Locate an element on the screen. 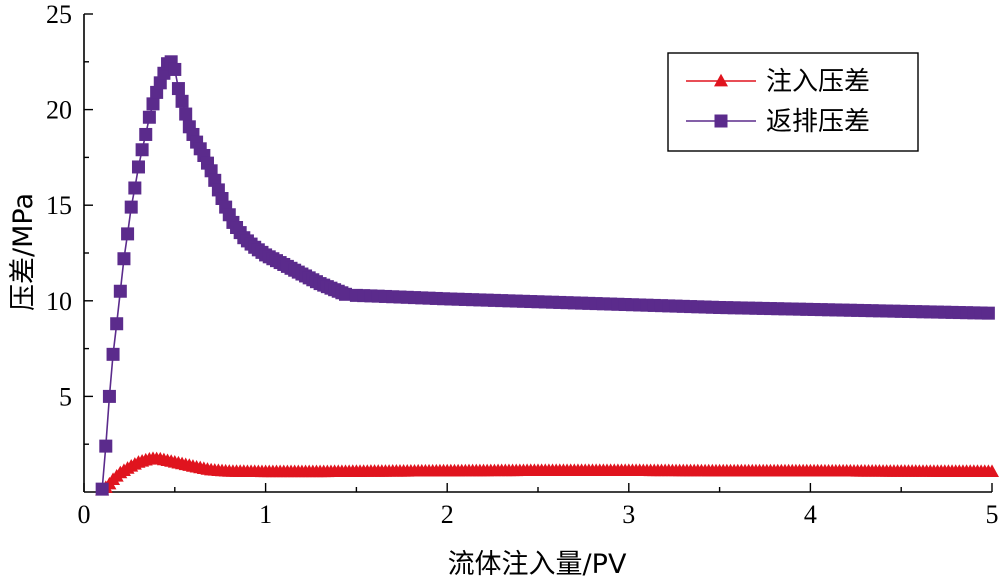 The width and height of the screenshot is (1000, 585). y-tick-label: 20 is located at coordinates (59, 110).